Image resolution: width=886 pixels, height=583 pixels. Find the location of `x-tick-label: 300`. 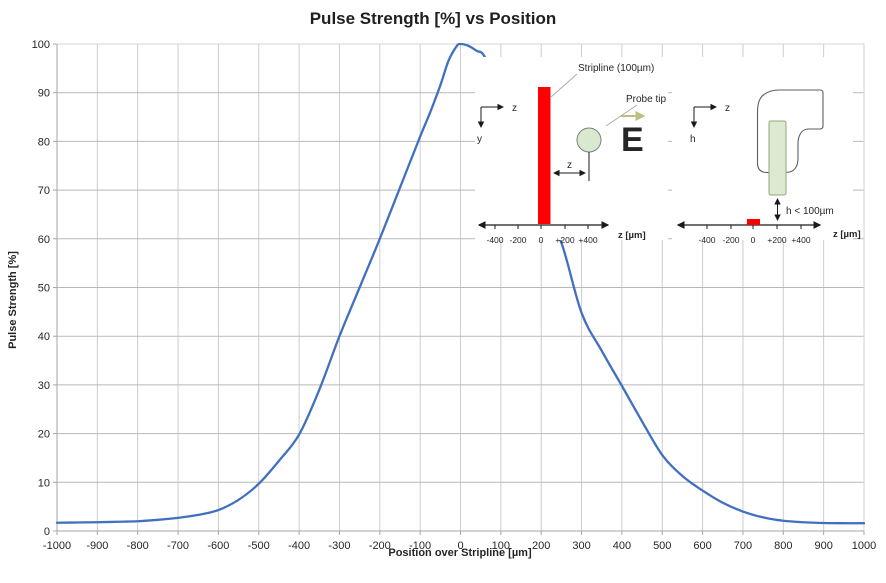

x-tick-label: 300 is located at coordinates (581, 546).